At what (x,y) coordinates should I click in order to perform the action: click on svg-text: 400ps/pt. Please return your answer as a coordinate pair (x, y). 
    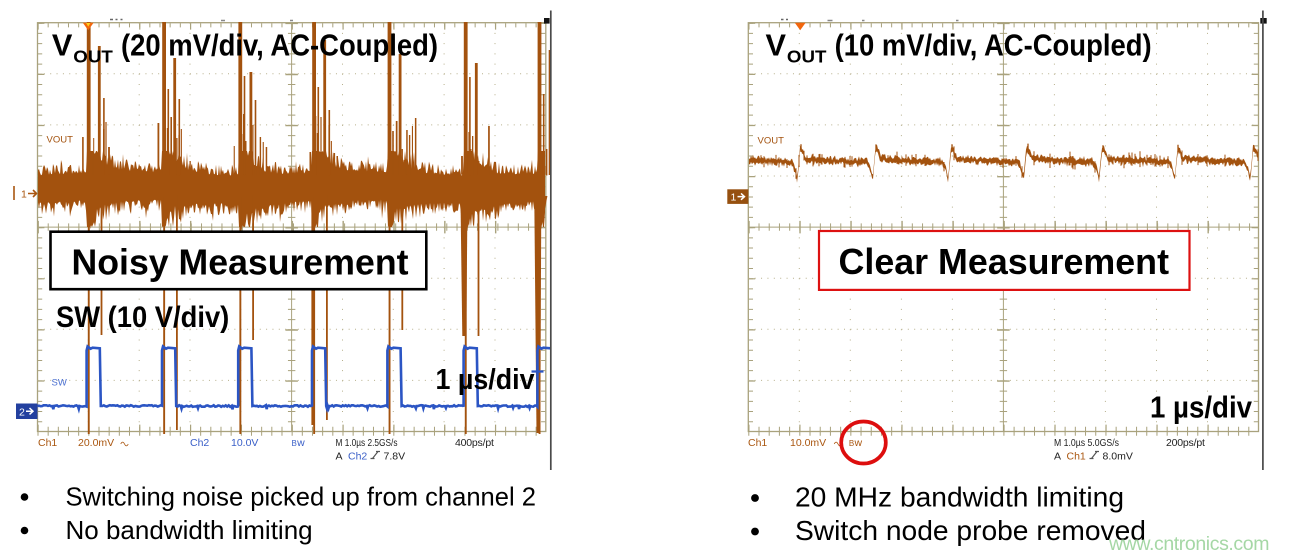
    Looking at the image, I should click on (474, 443).